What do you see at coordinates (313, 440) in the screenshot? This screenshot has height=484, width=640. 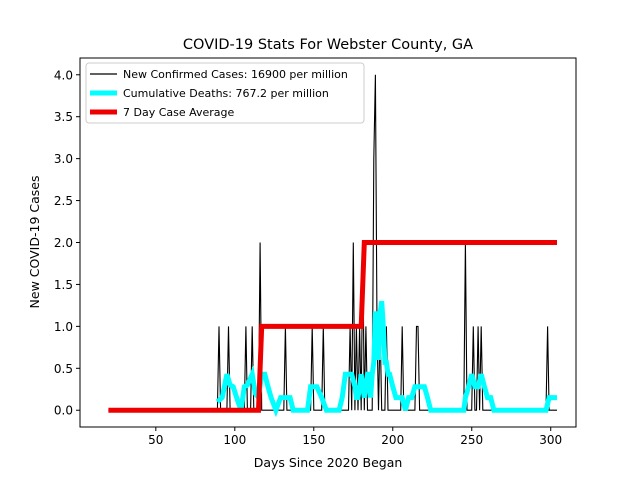 I see `x-tick-label: 150` at bounding box center [313, 440].